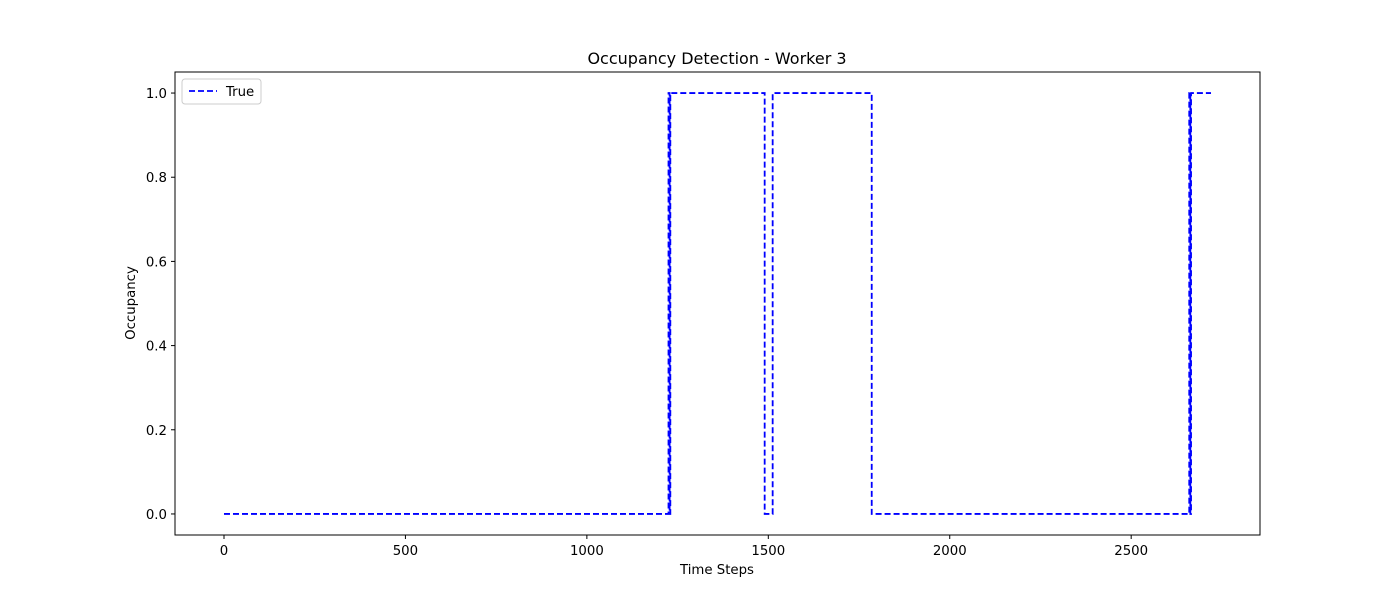  Describe the element at coordinates (716, 58) in the screenshot. I see `chart-title: Occupancy Detection - Worker 3` at that location.